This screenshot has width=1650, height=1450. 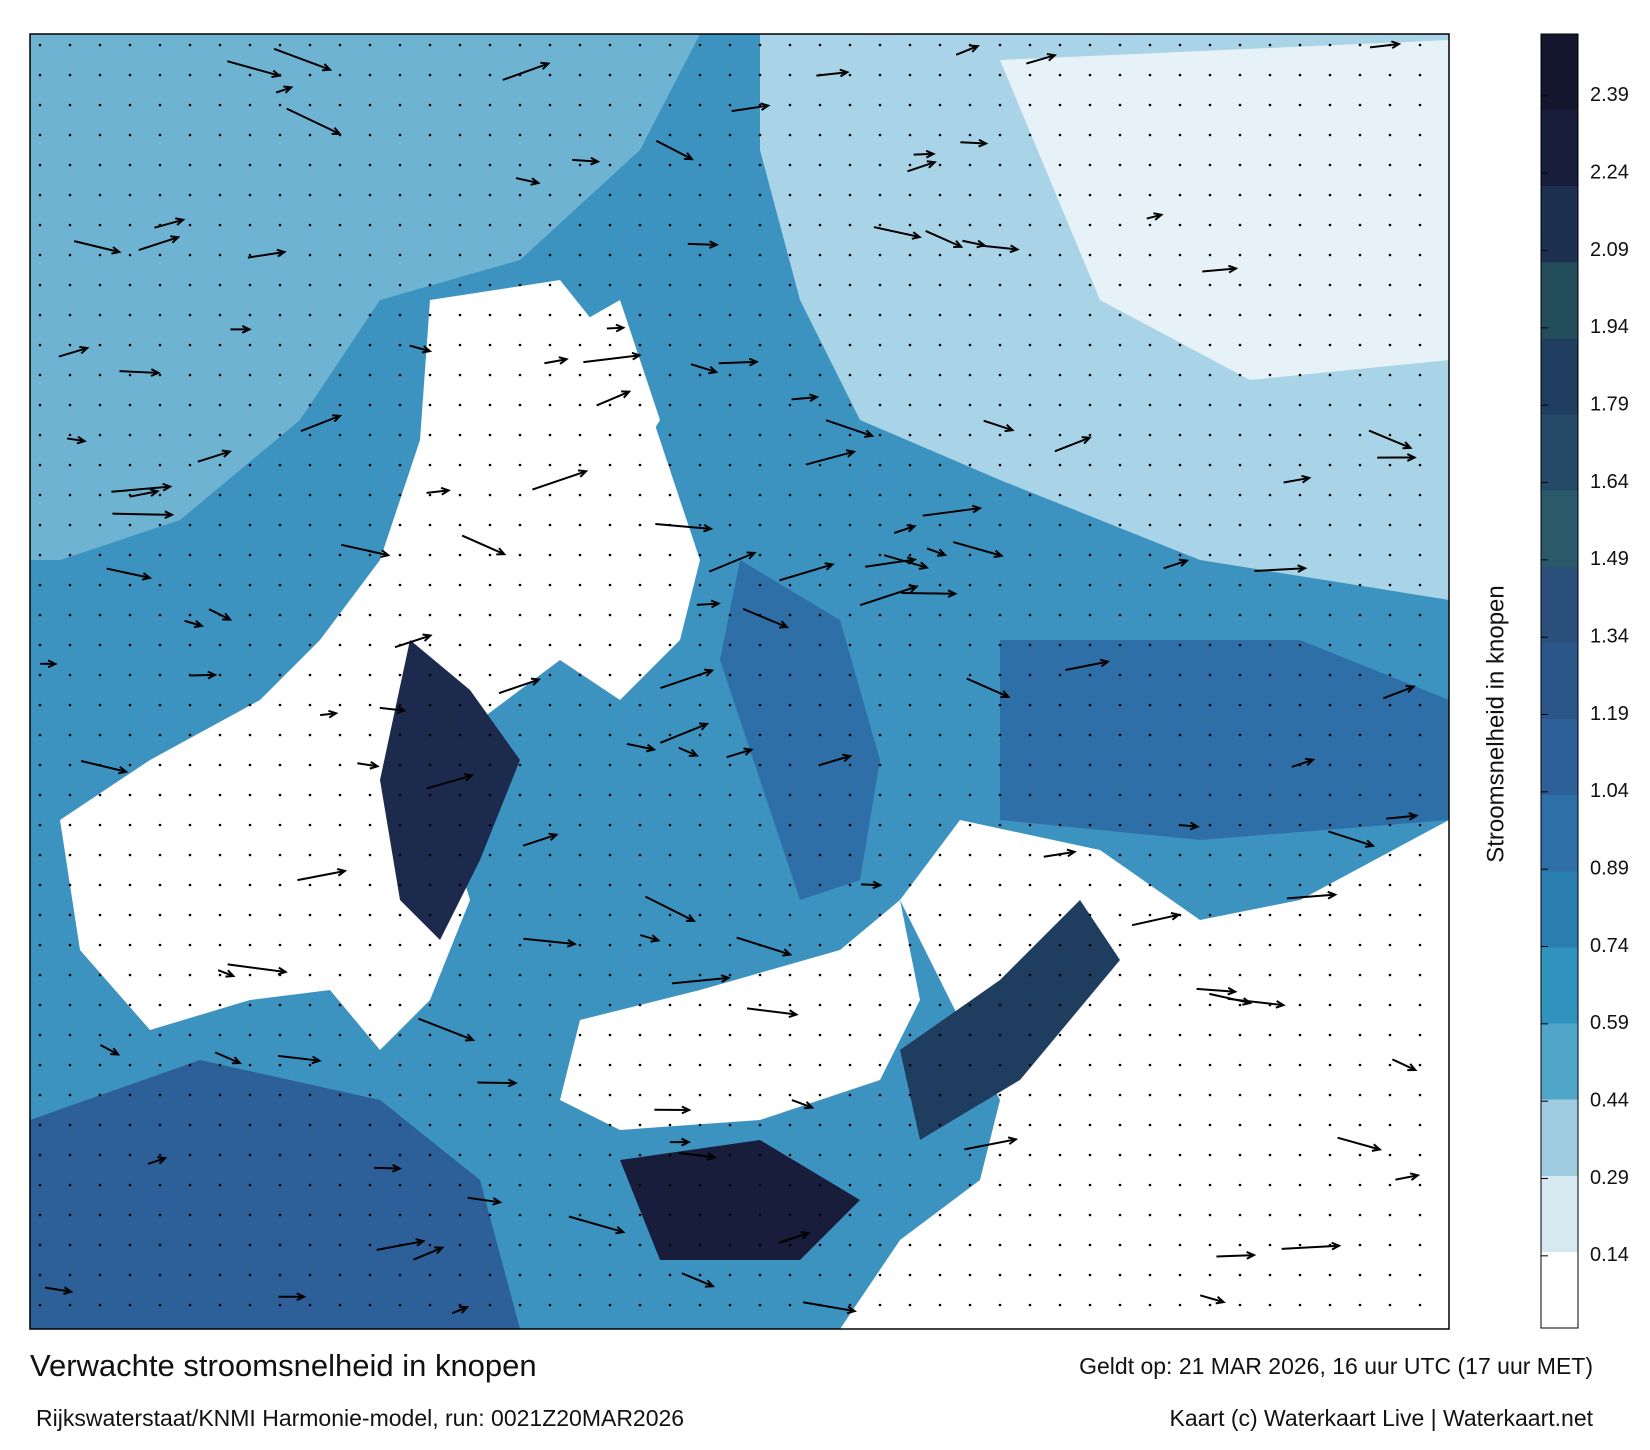 What do you see at coordinates (1609, 327) in the screenshot?
I see `colorbar-tick-label: 1.94` at bounding box center [1609, 327].